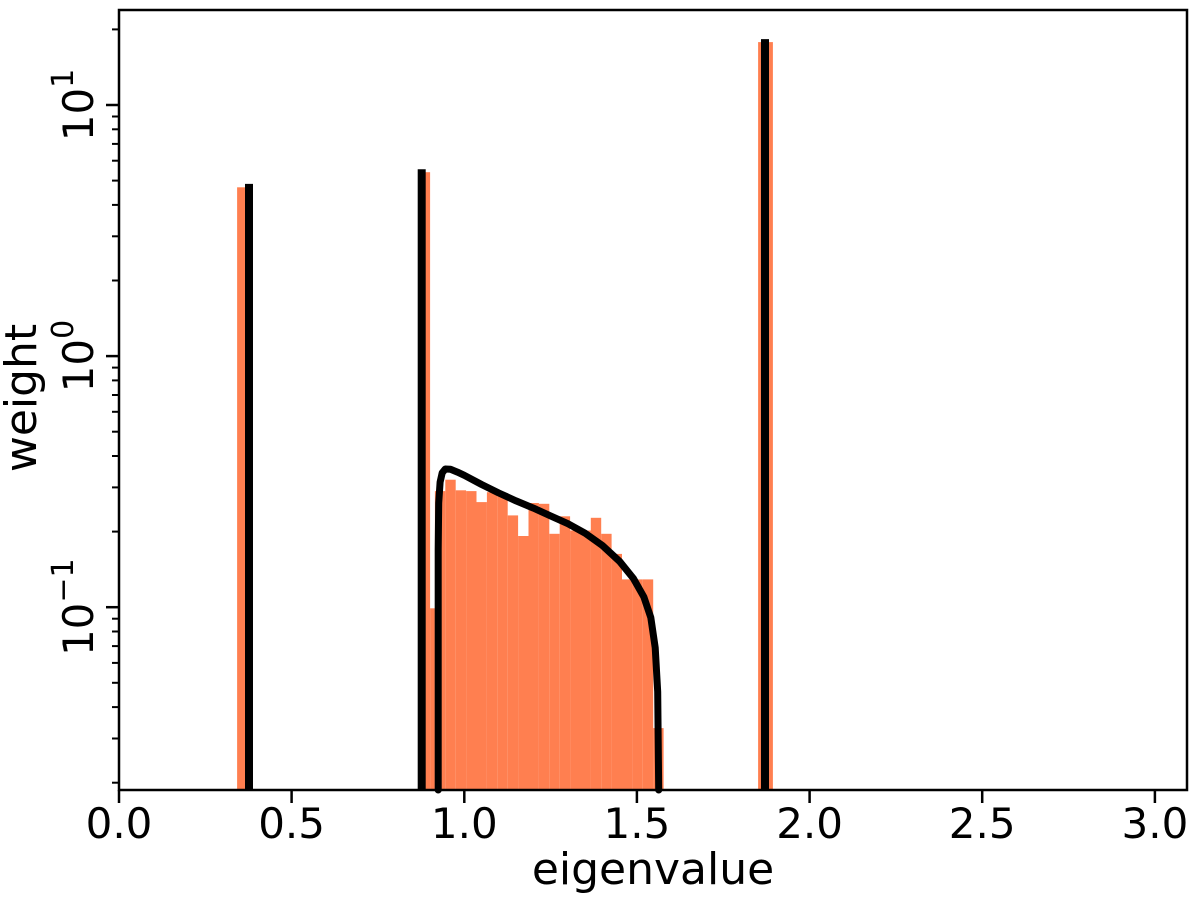  I want to click on y-axis-label: weight, so click(23, 398).